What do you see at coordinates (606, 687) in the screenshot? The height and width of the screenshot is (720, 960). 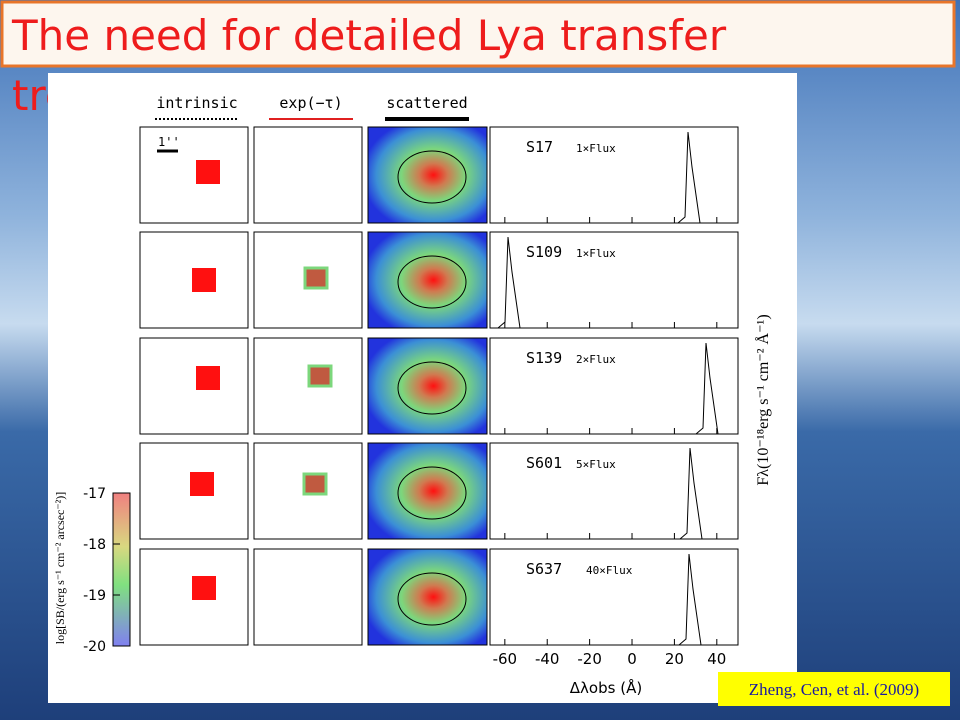 I see `x-axis-label: Δλobs (Å)` at bounding box center [606, 687].